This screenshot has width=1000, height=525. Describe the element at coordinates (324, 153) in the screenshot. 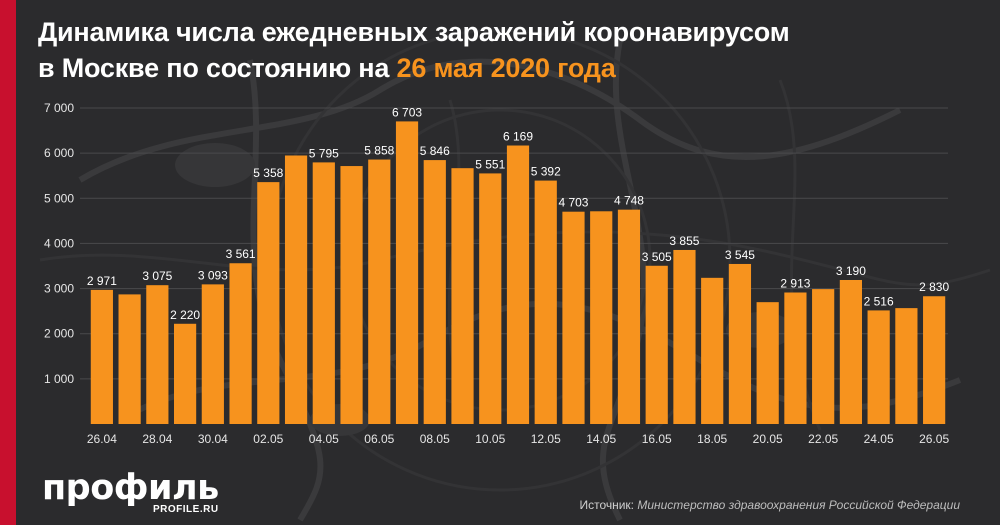

I see `data-label: 5 795` at that location.